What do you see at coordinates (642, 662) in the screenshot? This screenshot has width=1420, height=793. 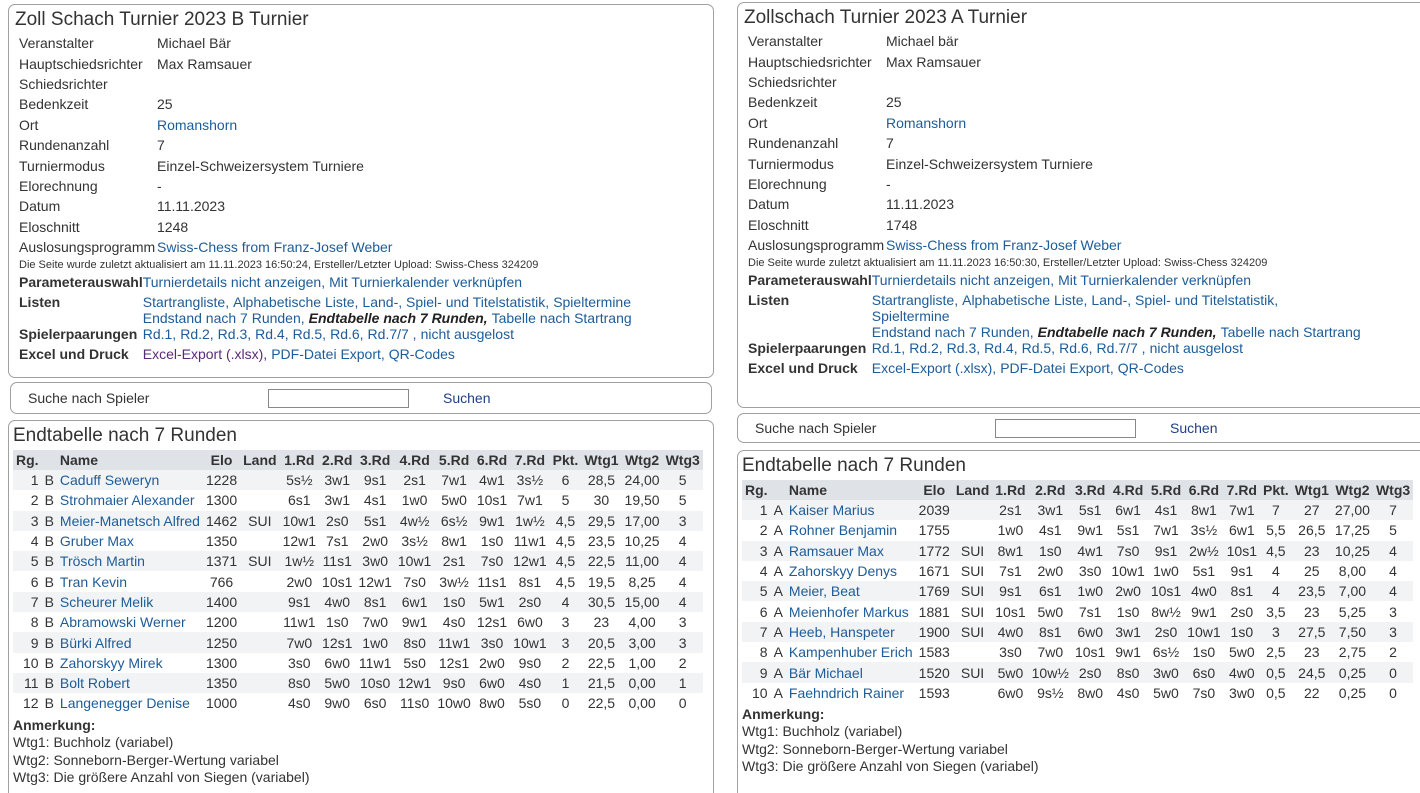 I see `cell: 1,00` at bounding box center [642, 662].